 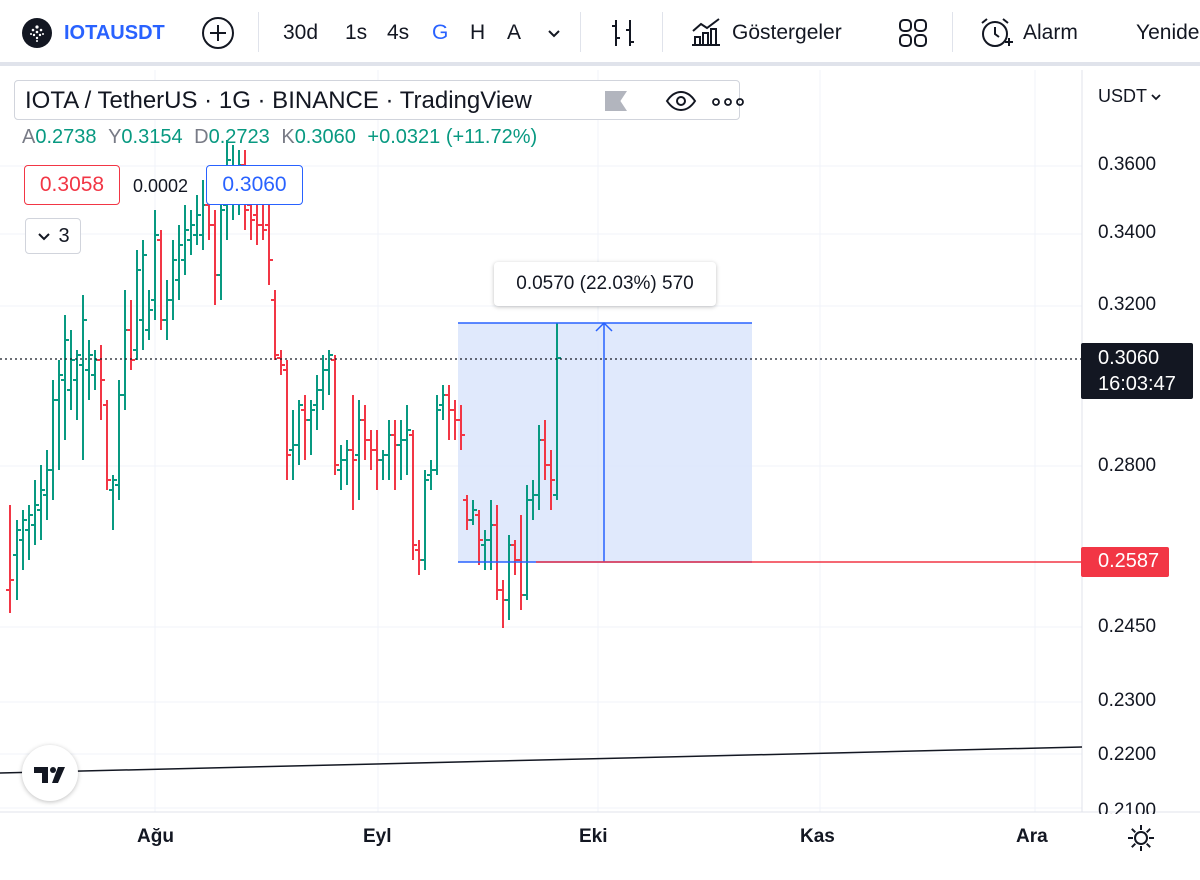 What do you see at coordinates (53, 236) in the screenshot?
I see `collapse-indicators-button: 3` at bounding box center [53, 236].